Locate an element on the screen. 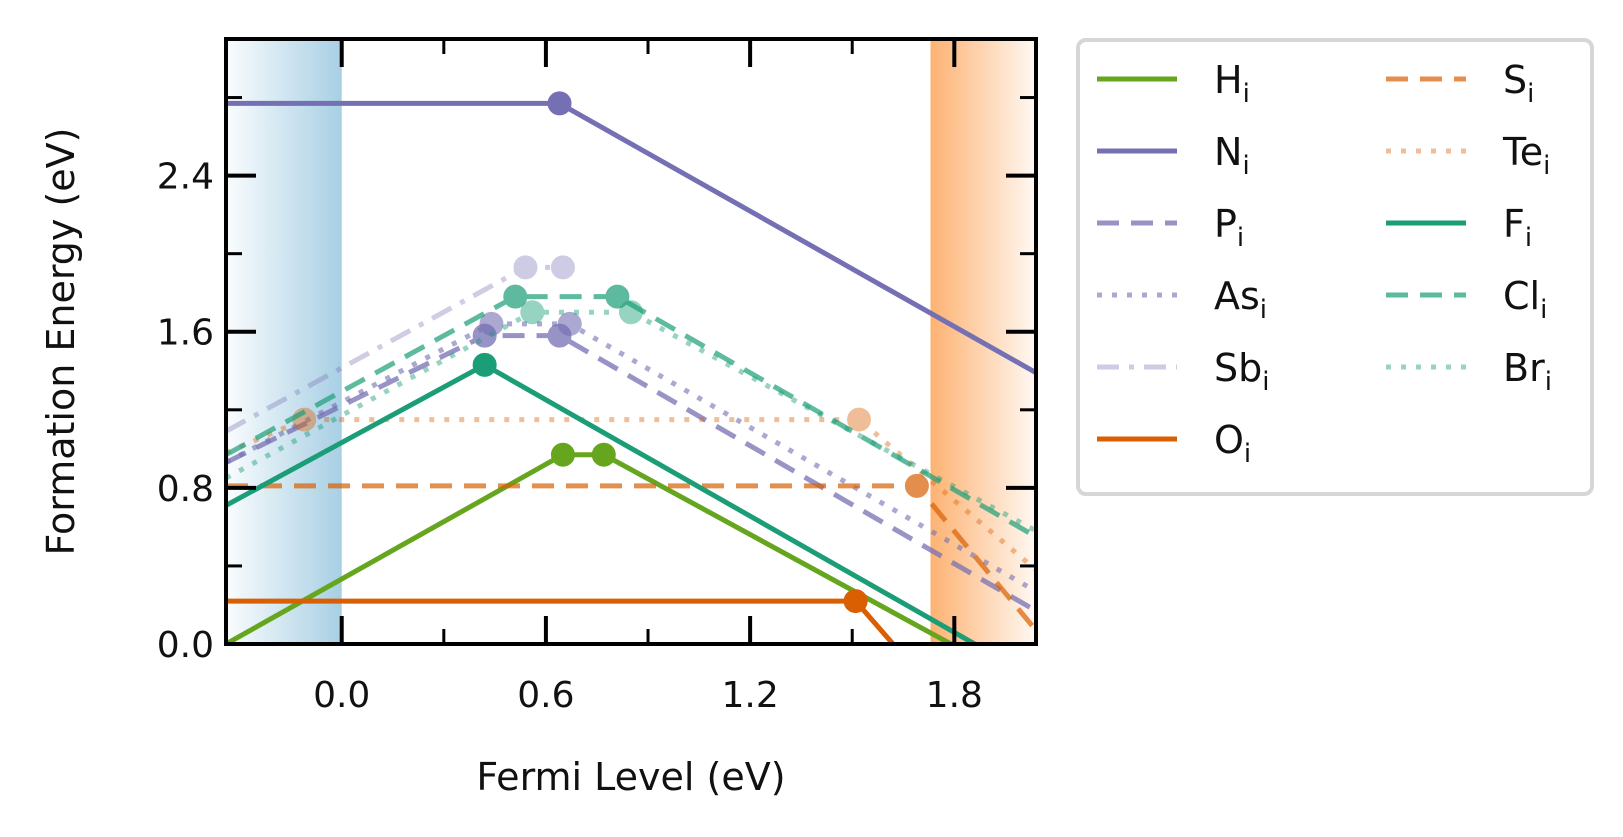 Image resolution: width=1623 pixels, height=837 pixels. legend-entry-oi: Oi is located at coordinates (1174, 443).